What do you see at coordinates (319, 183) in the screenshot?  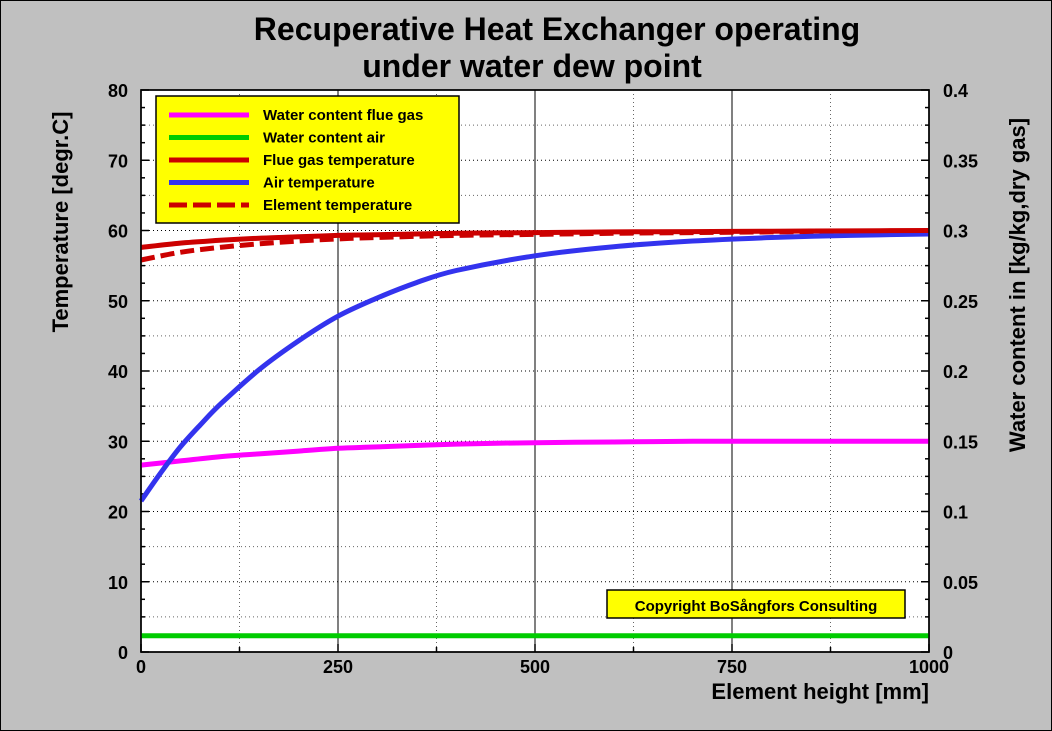 I see `legend-label-air-temperature: Air temperature` at bounding box center [319, 183].